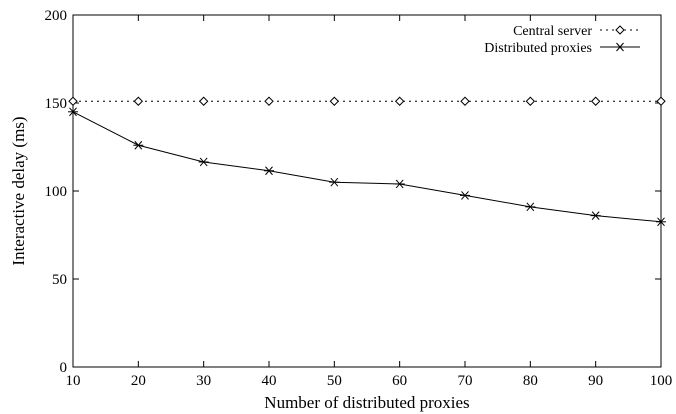 The width and height of the screenshot is (676, 414). Describe the element at coordinates (56, 104) in the screenshot. I see `y-tick-label: 150` at that location.